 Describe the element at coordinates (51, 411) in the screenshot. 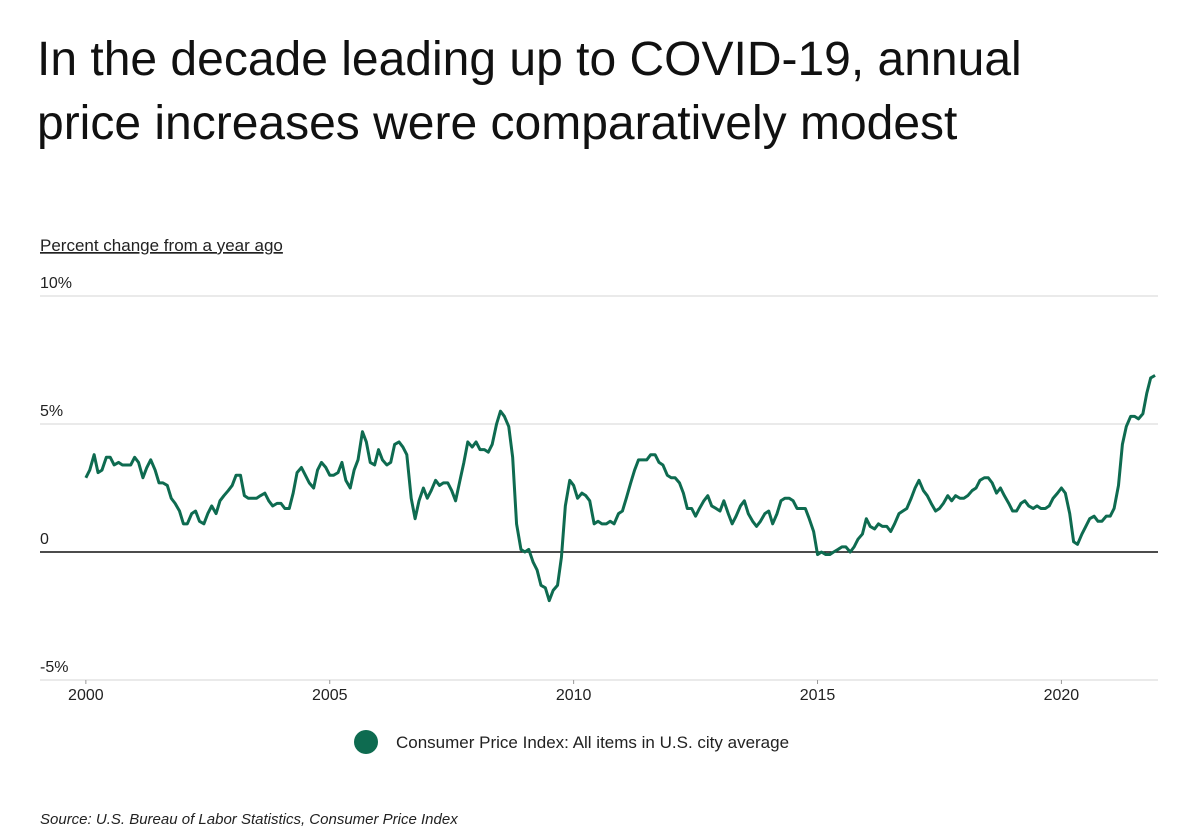

I see `y-tick-label: 5%` at that location.